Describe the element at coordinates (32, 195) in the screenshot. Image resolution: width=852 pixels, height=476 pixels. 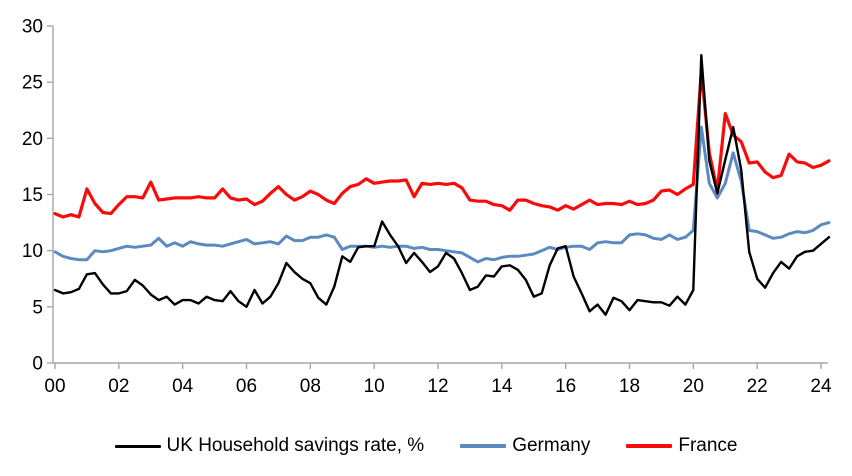
I see `y-tick-label: 15` at that location.